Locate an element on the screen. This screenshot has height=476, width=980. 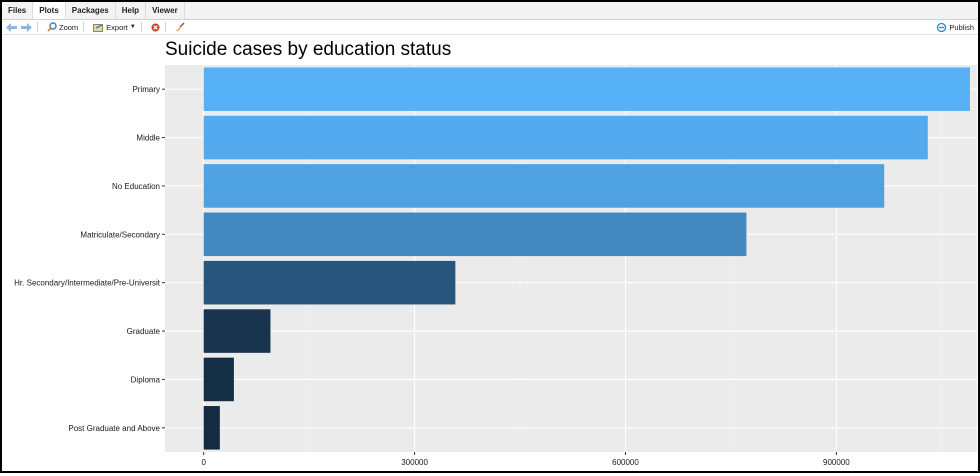
chevron-down-icon: ▼ is located at coordinates (132, 27).